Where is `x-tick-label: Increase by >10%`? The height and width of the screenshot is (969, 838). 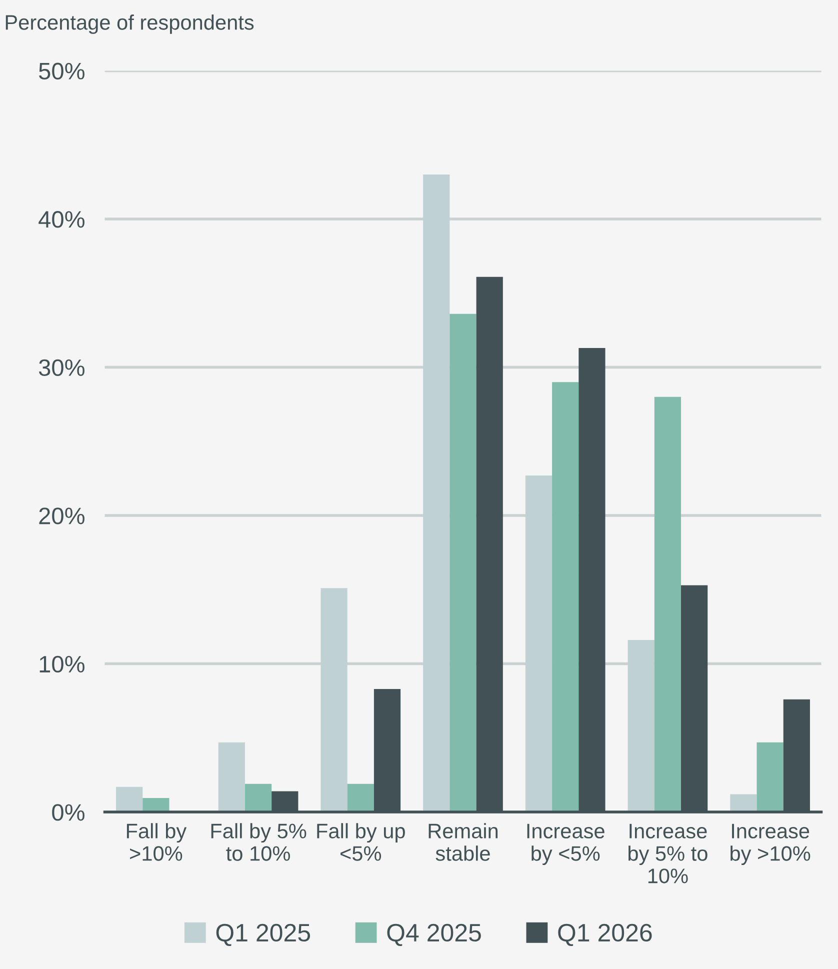
x-tick-label: Increase by >10% is located at coordinates (770, 844).